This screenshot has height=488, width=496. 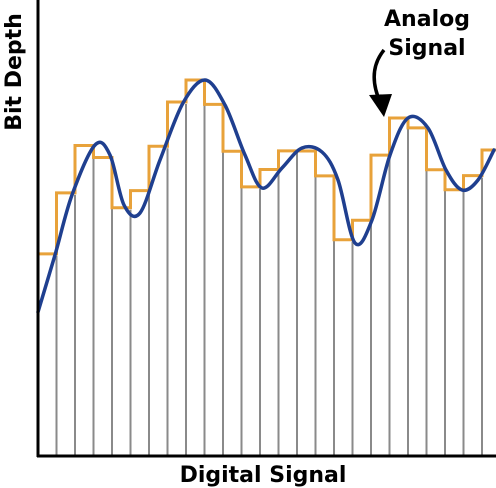 I want to click on annotation-arrow, so click(x=380, y=82).